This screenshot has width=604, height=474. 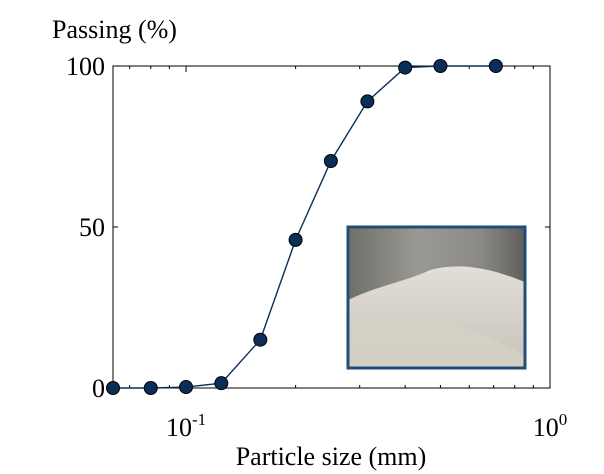 What do you see at coordinates (85, 66) in the screenshot?
I see `y-tick-label: 100` at bounding box center [85, 66].